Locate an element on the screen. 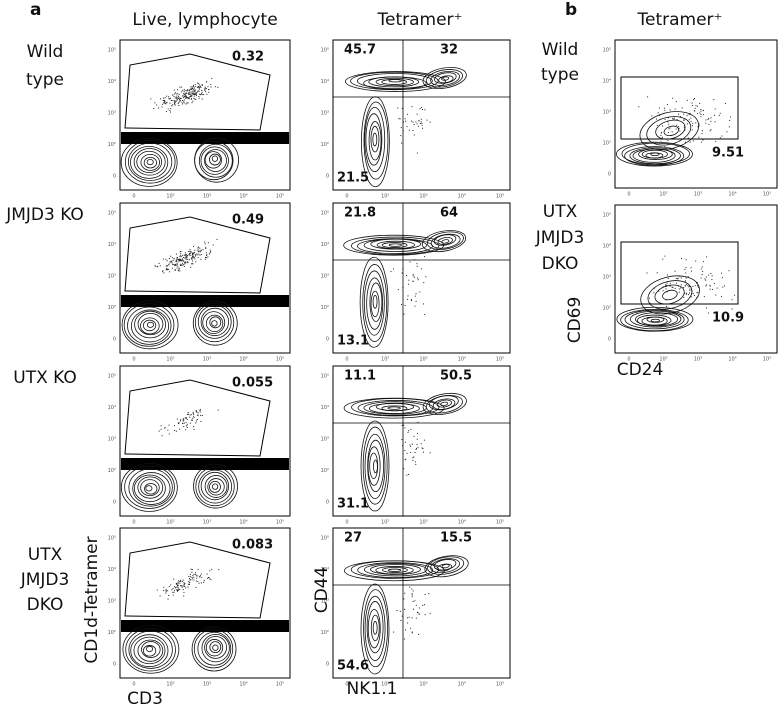 This screenshot has width=780, height=709. x-tick-label: 10⁴ is located at coordinates (243, 523).